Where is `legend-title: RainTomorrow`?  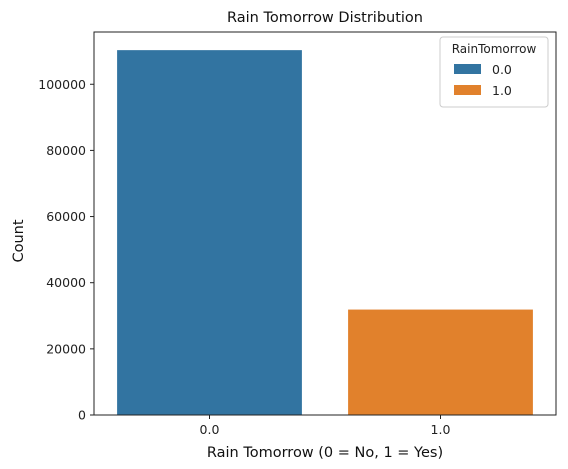
legend-title: RainTomorrow is located at coordinates (494, 49).